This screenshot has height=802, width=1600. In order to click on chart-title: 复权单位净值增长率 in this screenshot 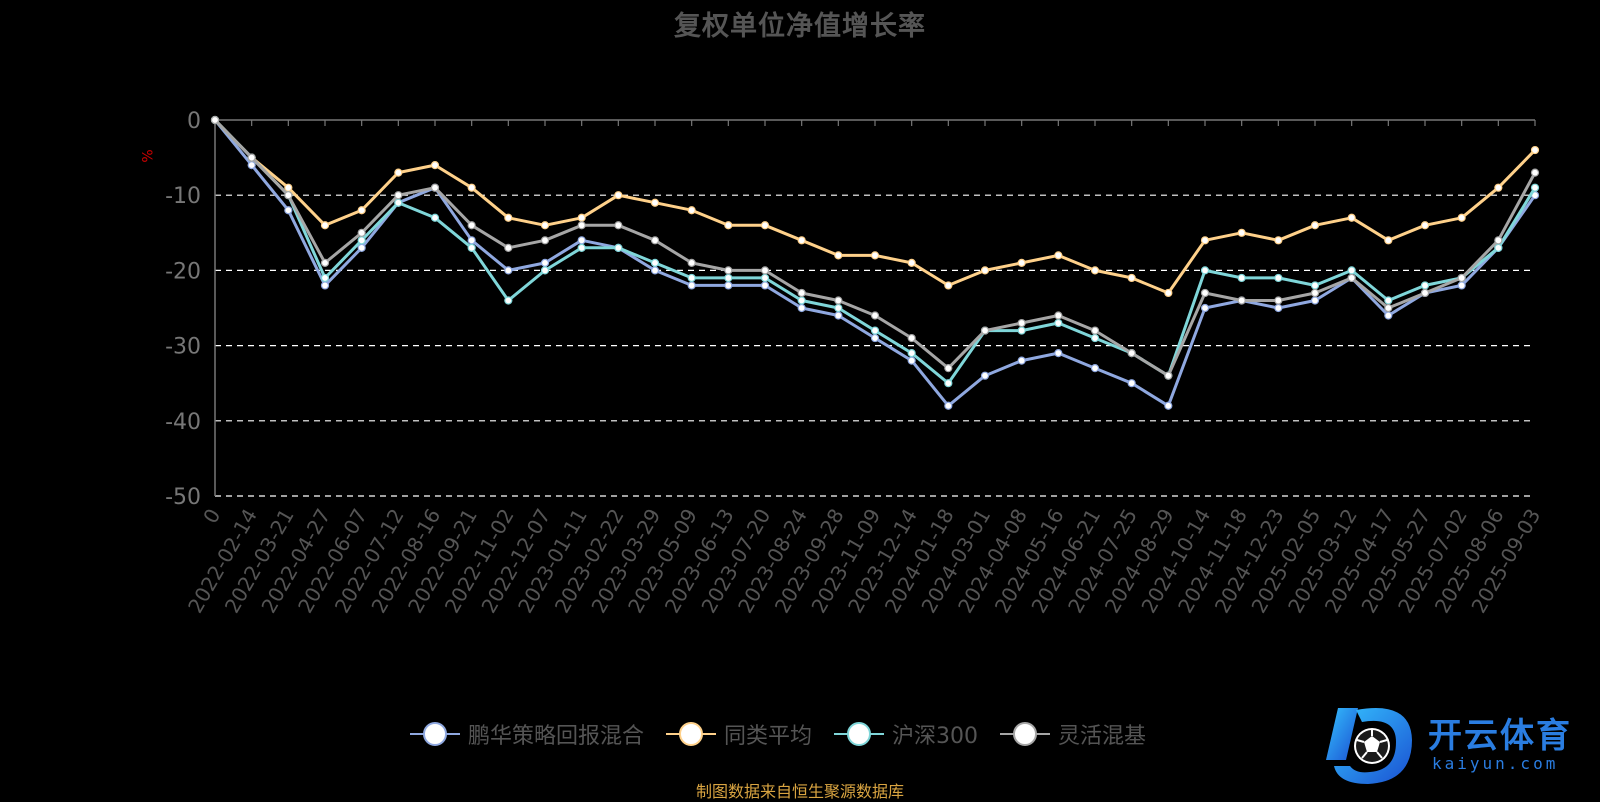, I will do `click(800, 26)`.